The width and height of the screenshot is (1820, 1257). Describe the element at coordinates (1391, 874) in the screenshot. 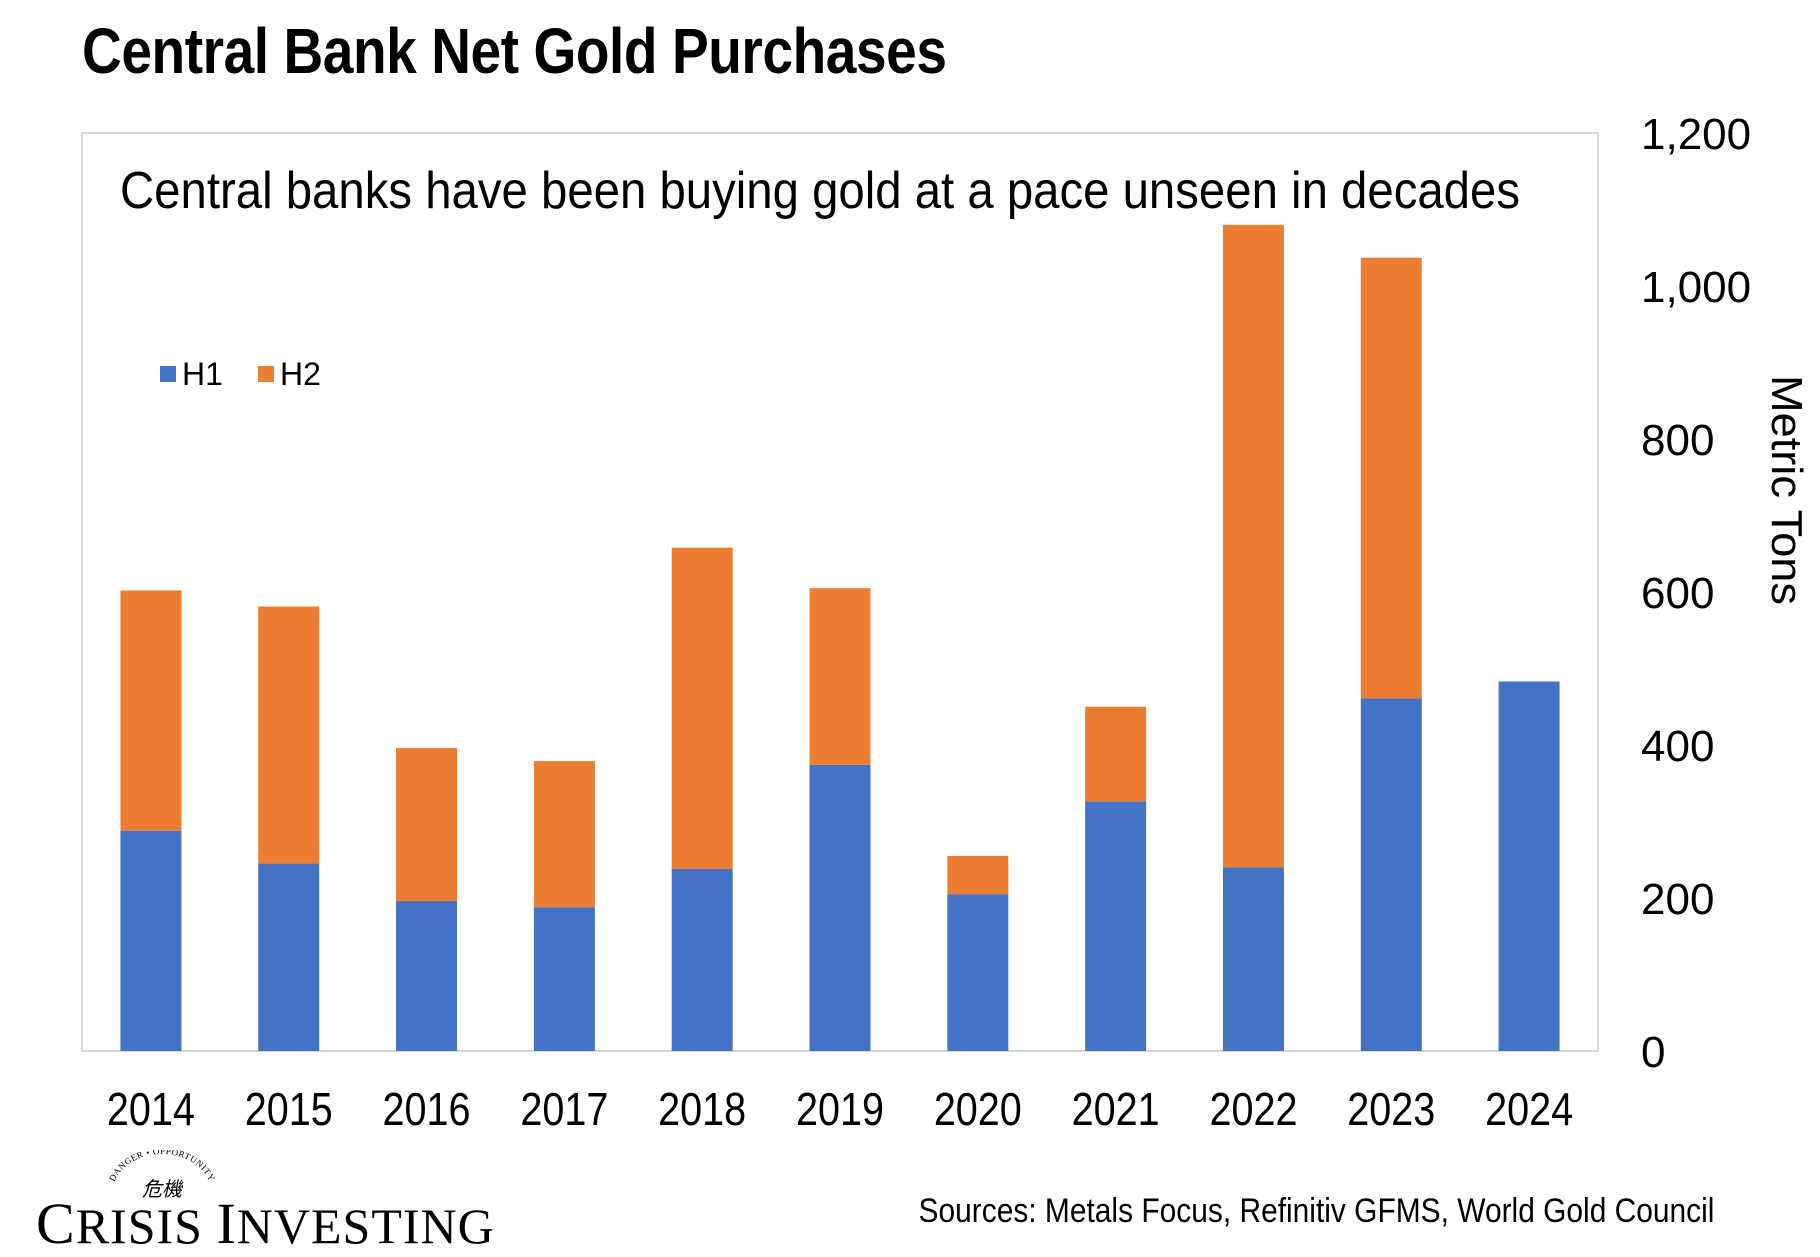

I see `bar-h1-2023` at that location.